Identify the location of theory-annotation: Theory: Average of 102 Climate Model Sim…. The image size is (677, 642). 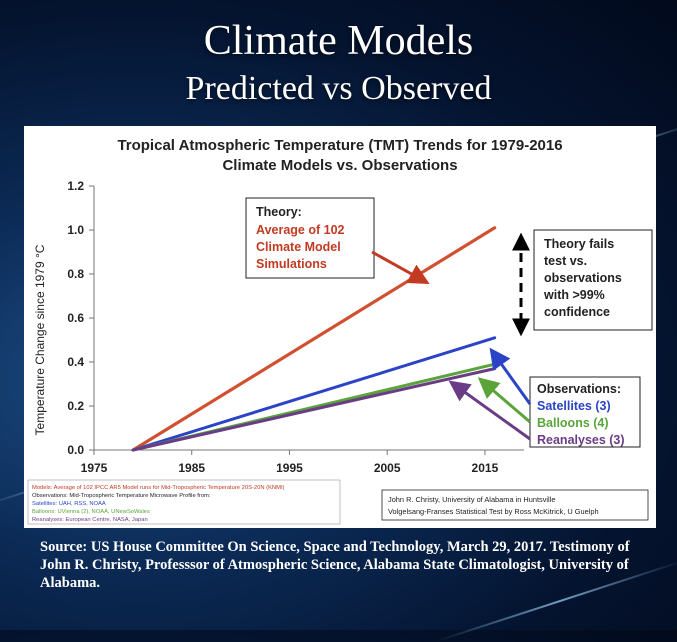
(337, 241).